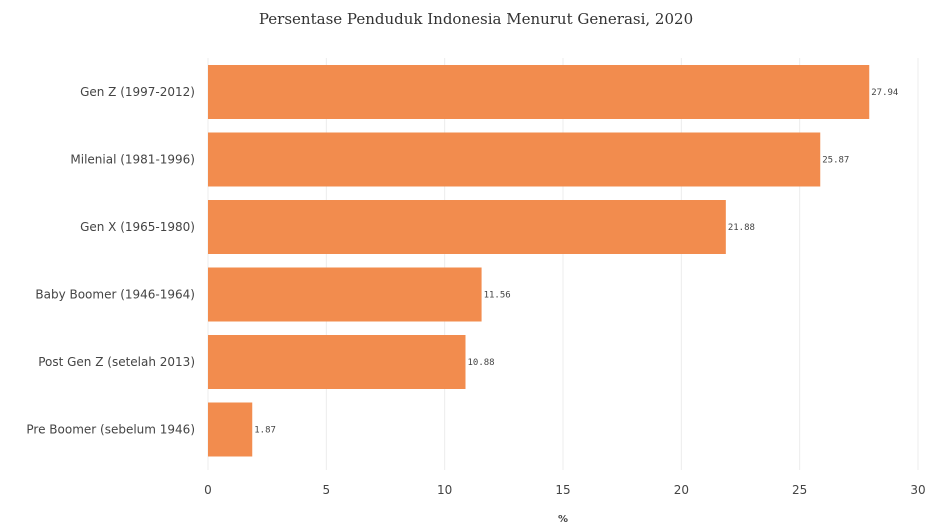 The height and width of the screenshot is (528, 932). Describe the element at coordinates (917, 490) in the screenshot. I see `x-tick-label: 30` at that location.